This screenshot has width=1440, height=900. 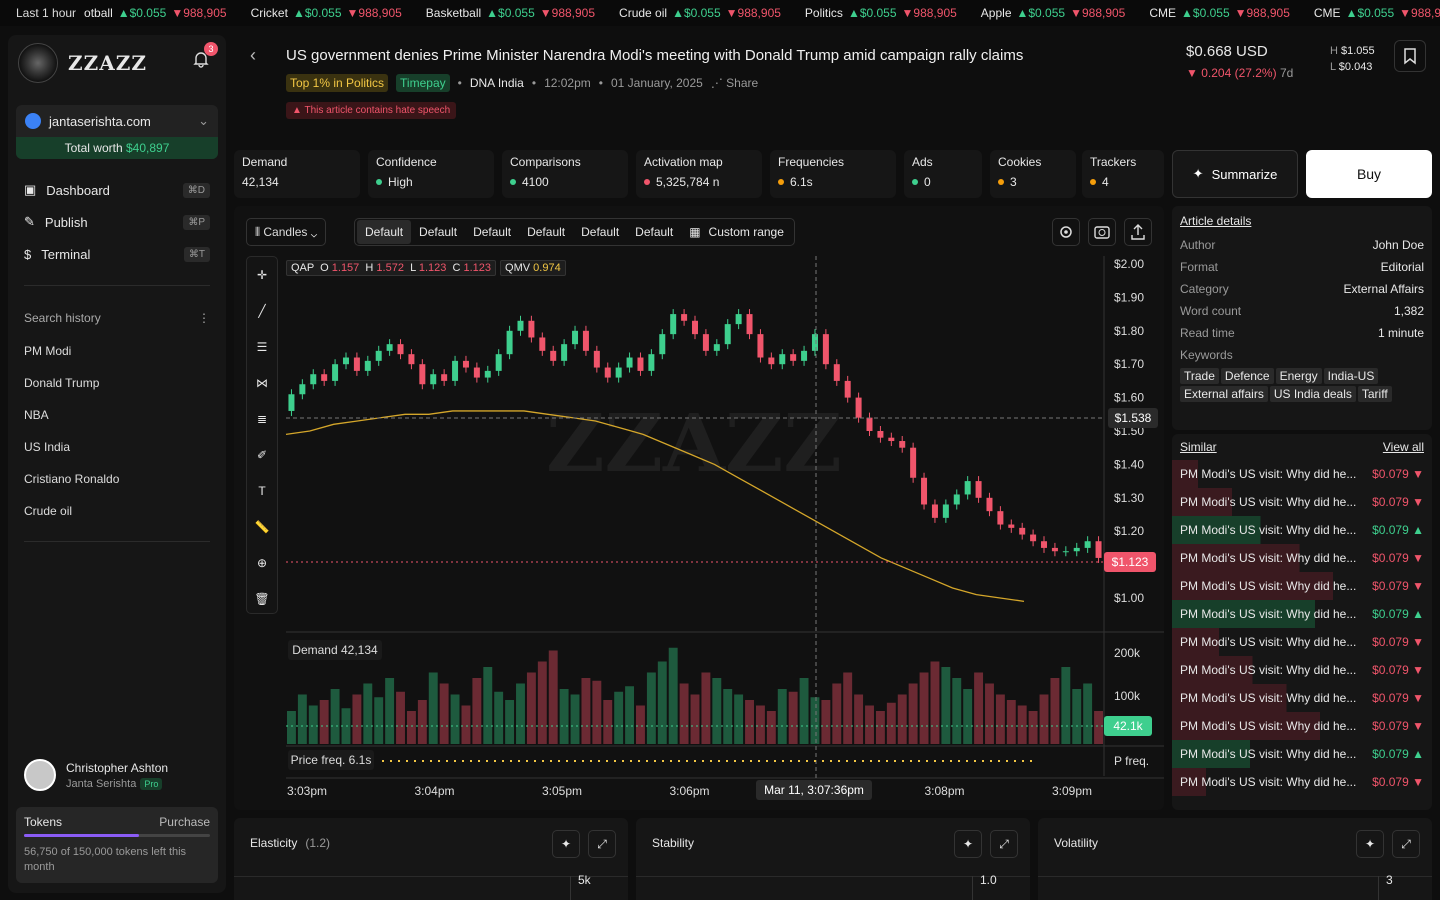 I want to click on custom-range-button: ▦ Custom range, so click(x=736, y=232).